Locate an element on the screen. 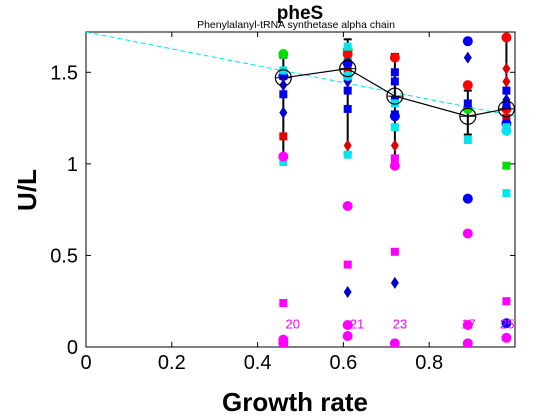 This screenshot has height=420, width=560. y-tick-label: 0.5 is located at coordinates (64, 256).